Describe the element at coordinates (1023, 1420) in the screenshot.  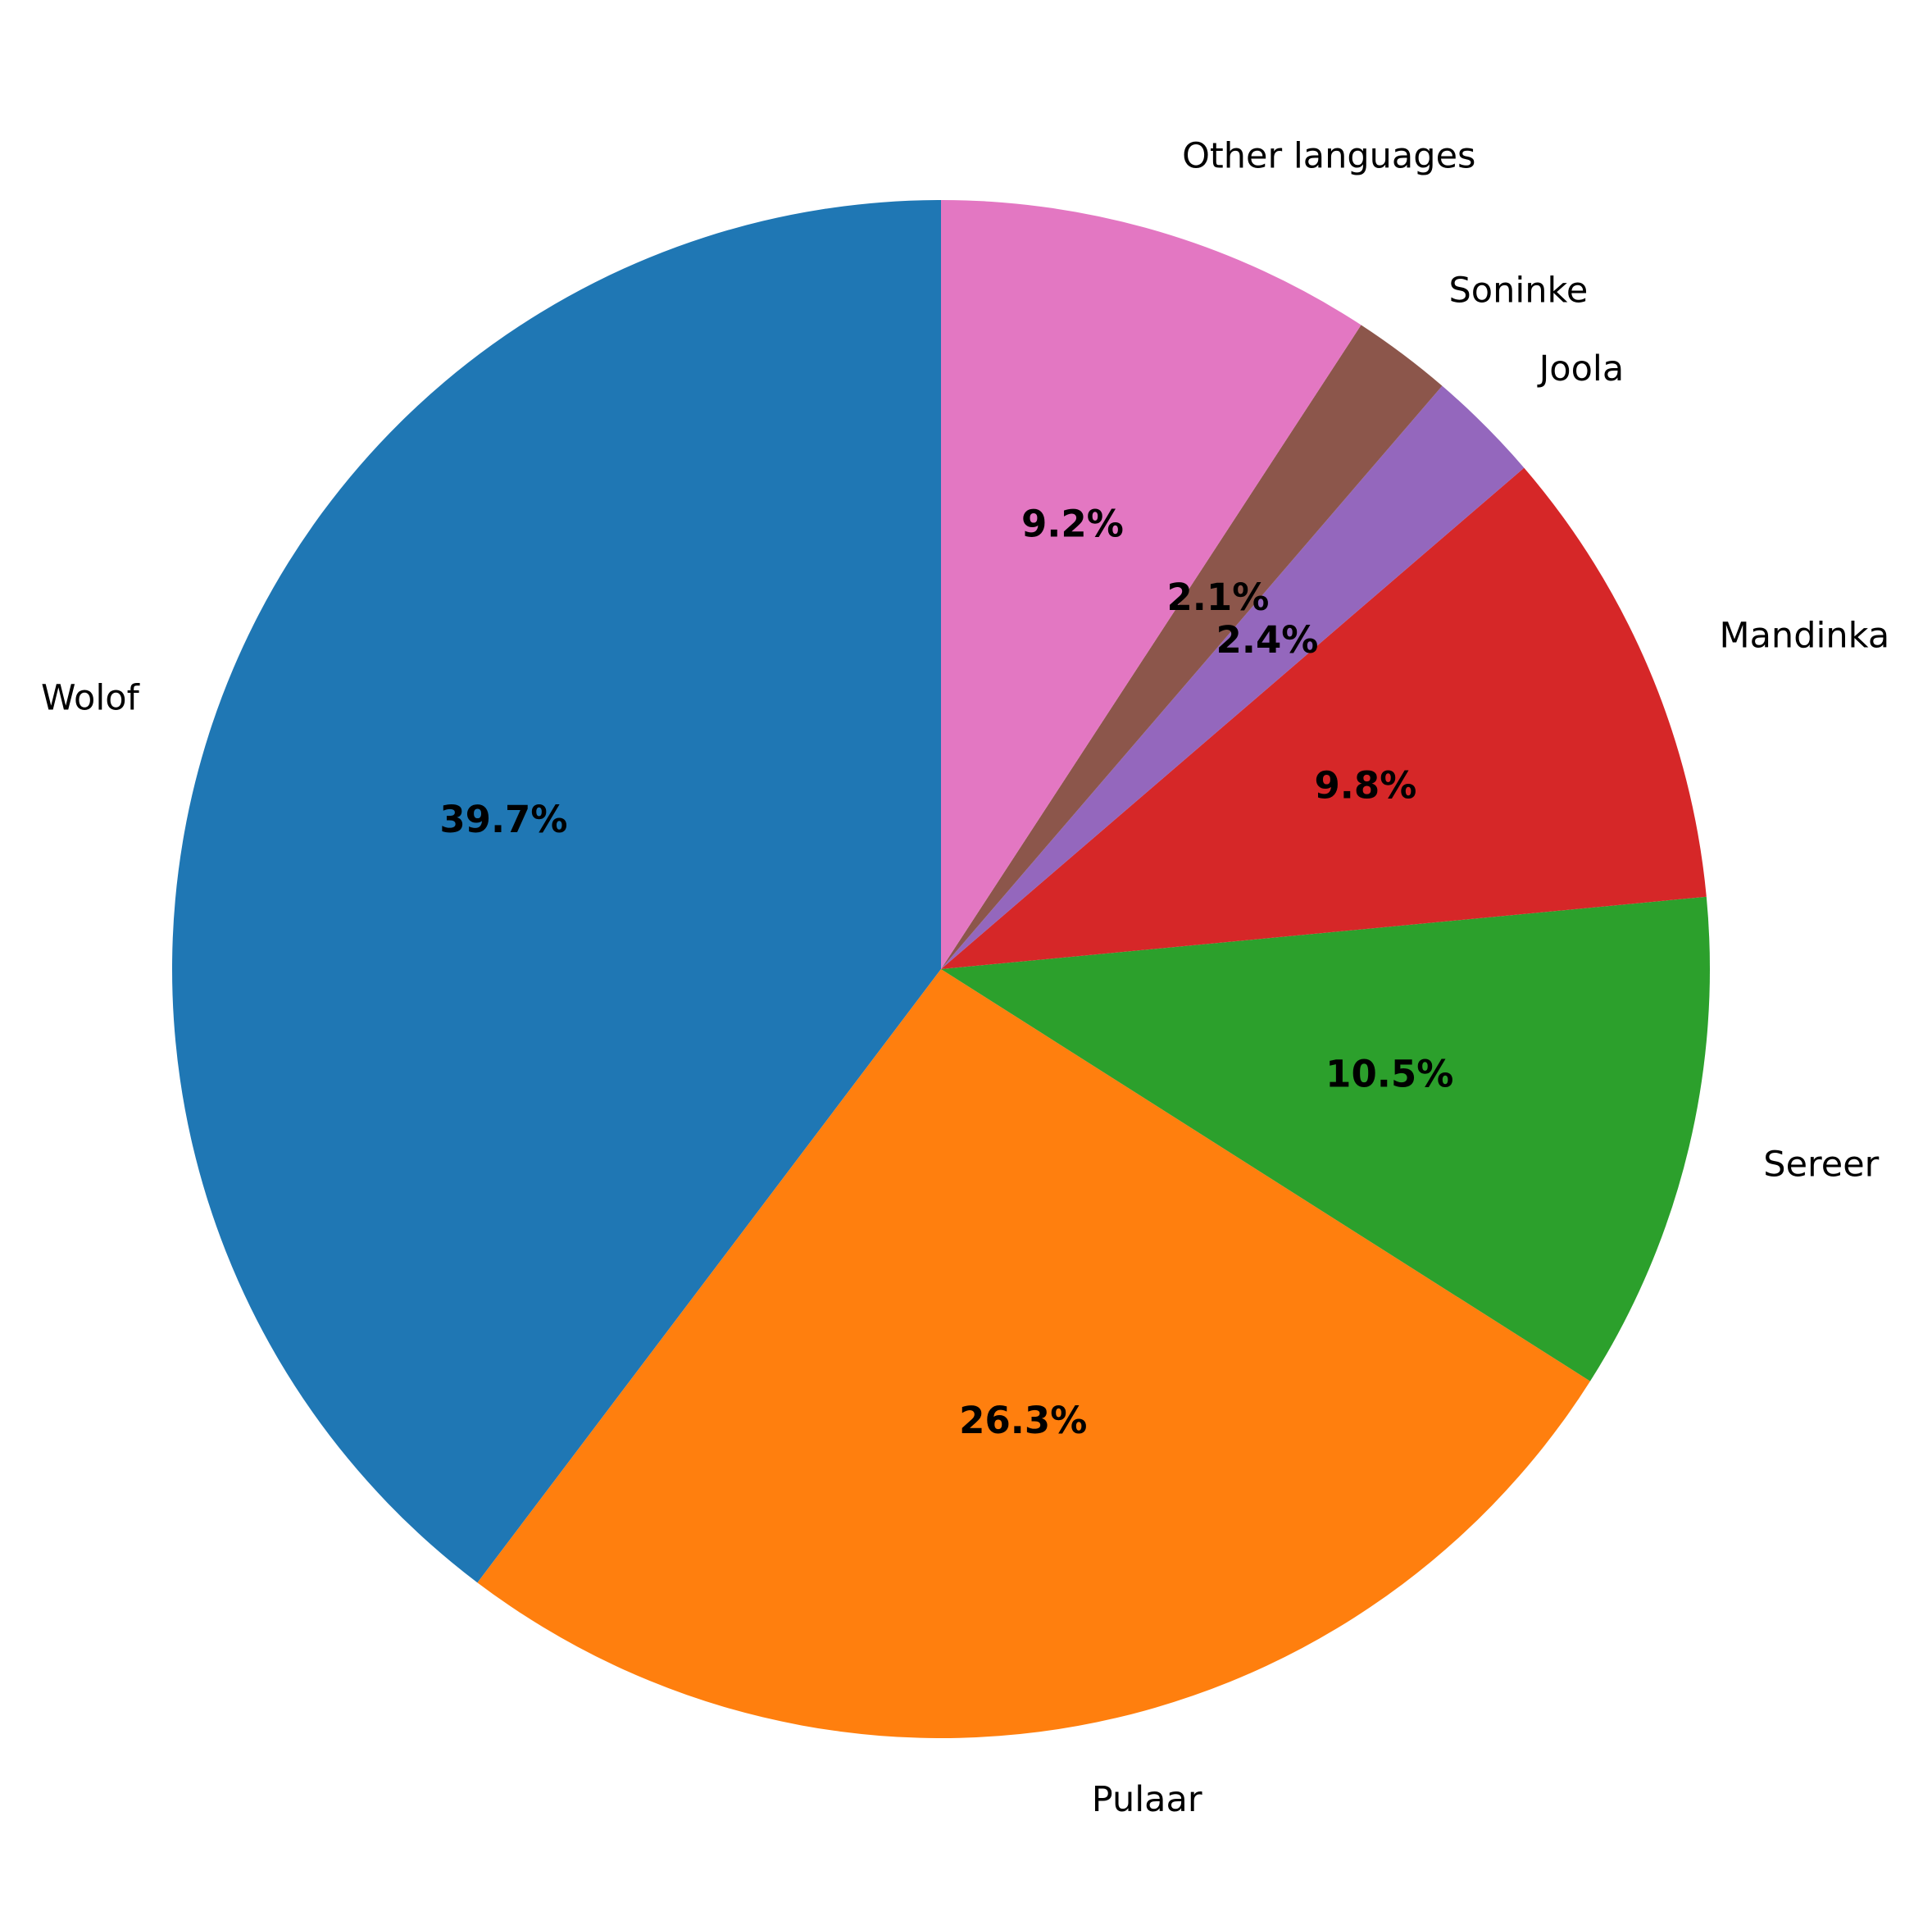
I see `slice-value-label: 26.3%` at that location.